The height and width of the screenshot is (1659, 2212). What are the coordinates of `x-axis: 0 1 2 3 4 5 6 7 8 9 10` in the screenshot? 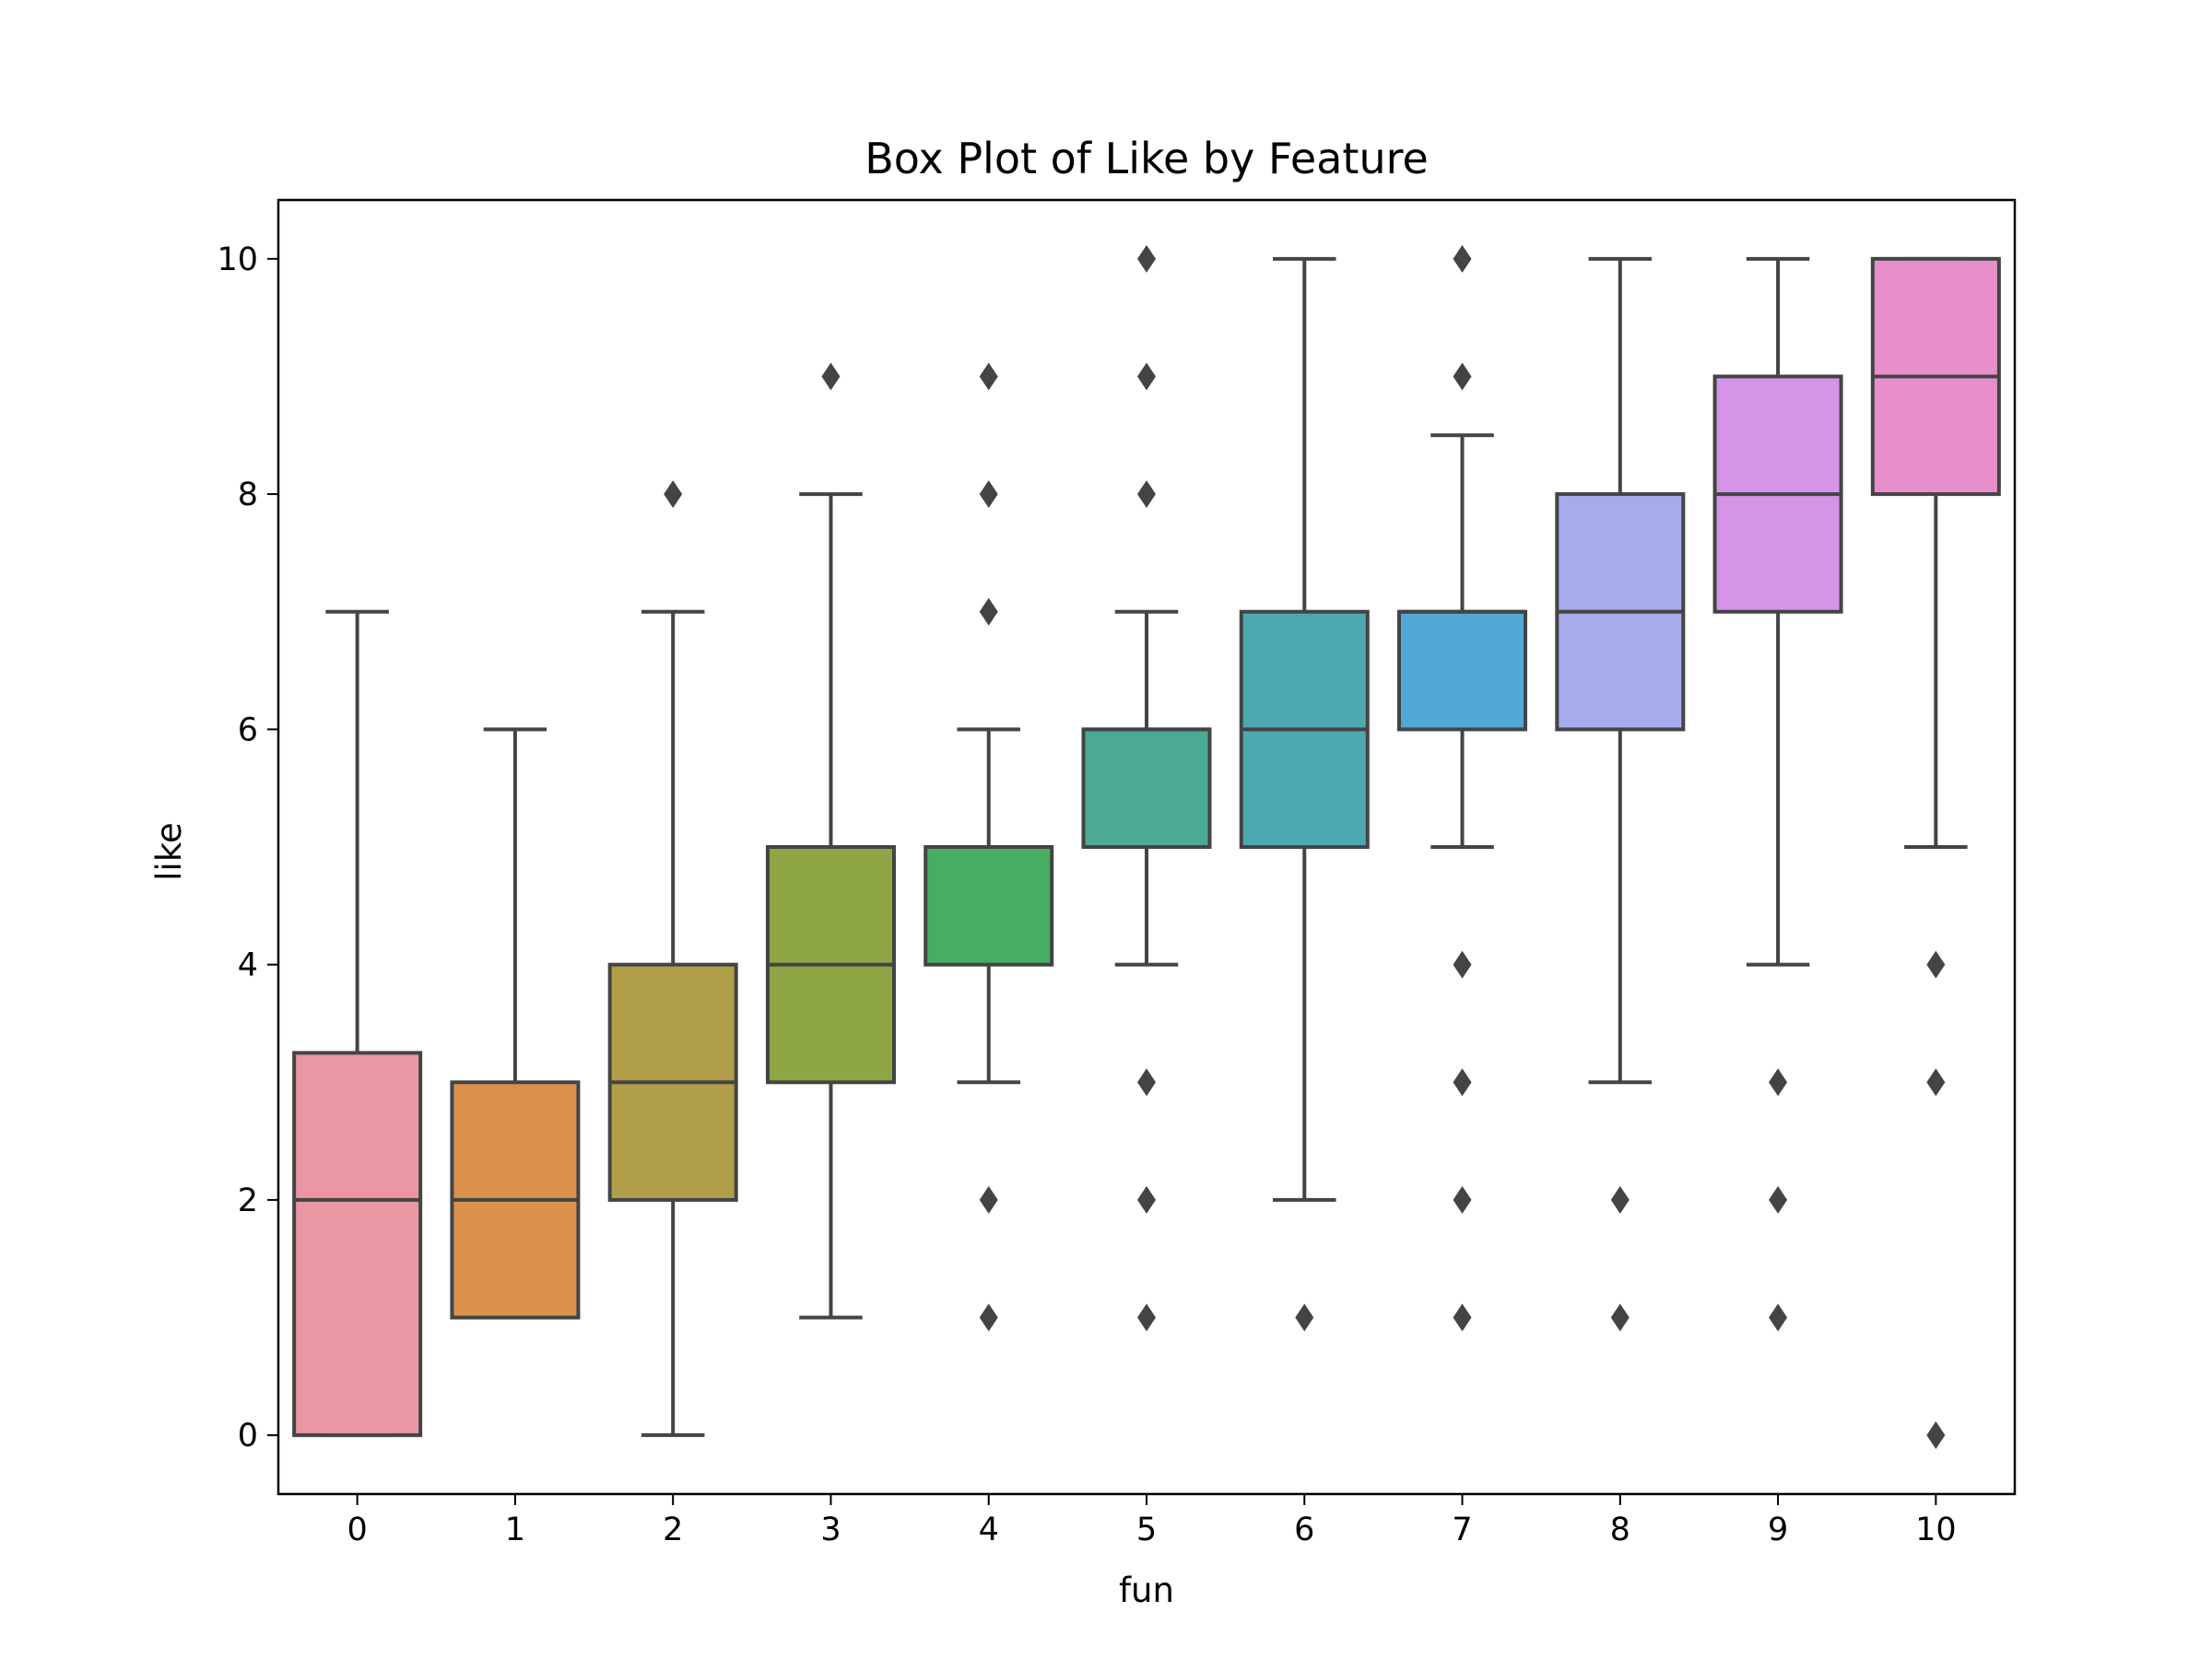 It's located at (1152, 1521).